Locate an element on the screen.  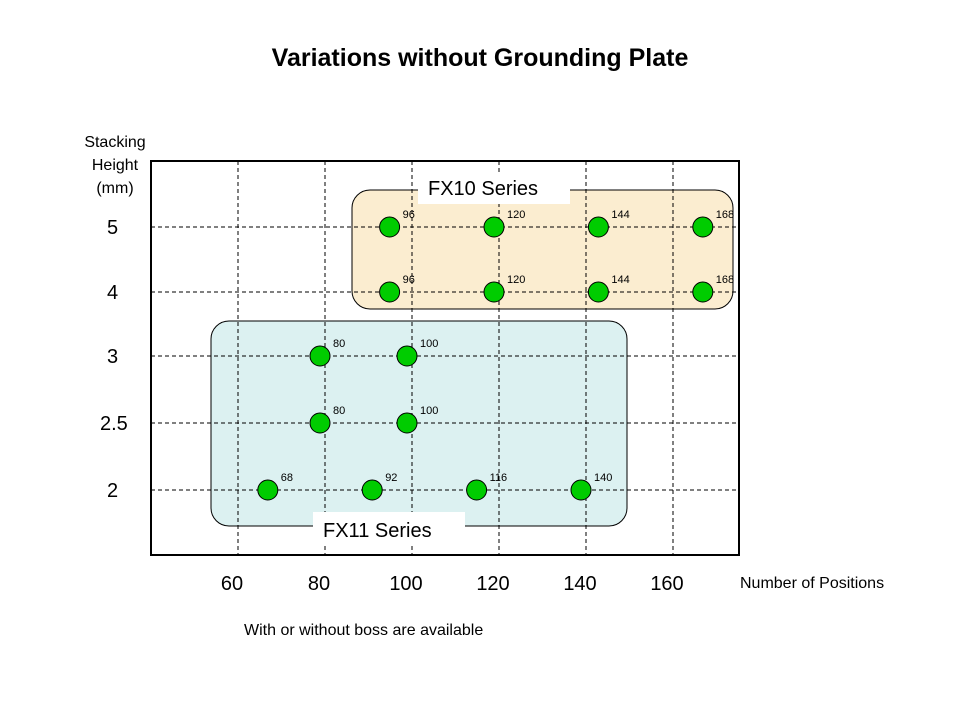
y-tick-label: 2 is located at coordinates (112, 491).